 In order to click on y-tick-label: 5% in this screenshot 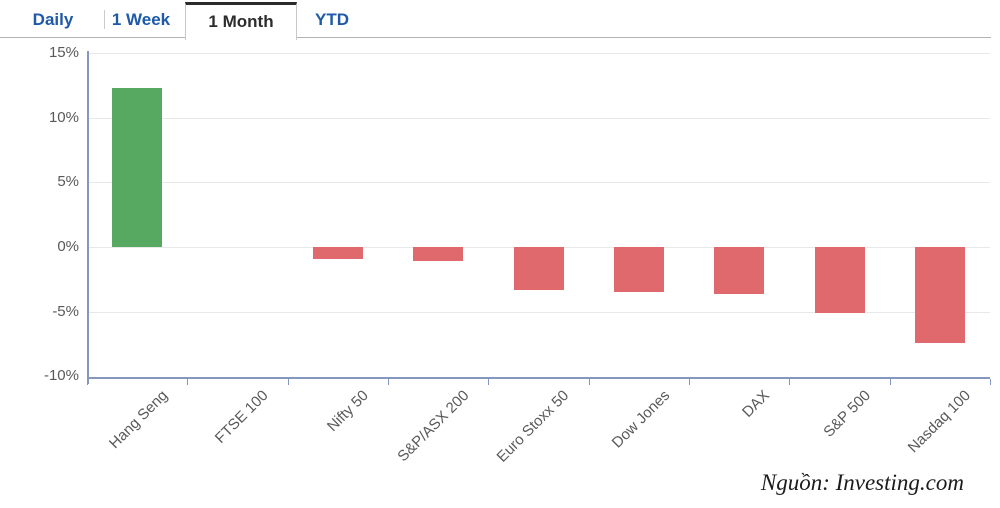, I will do `click(68, 182)`.